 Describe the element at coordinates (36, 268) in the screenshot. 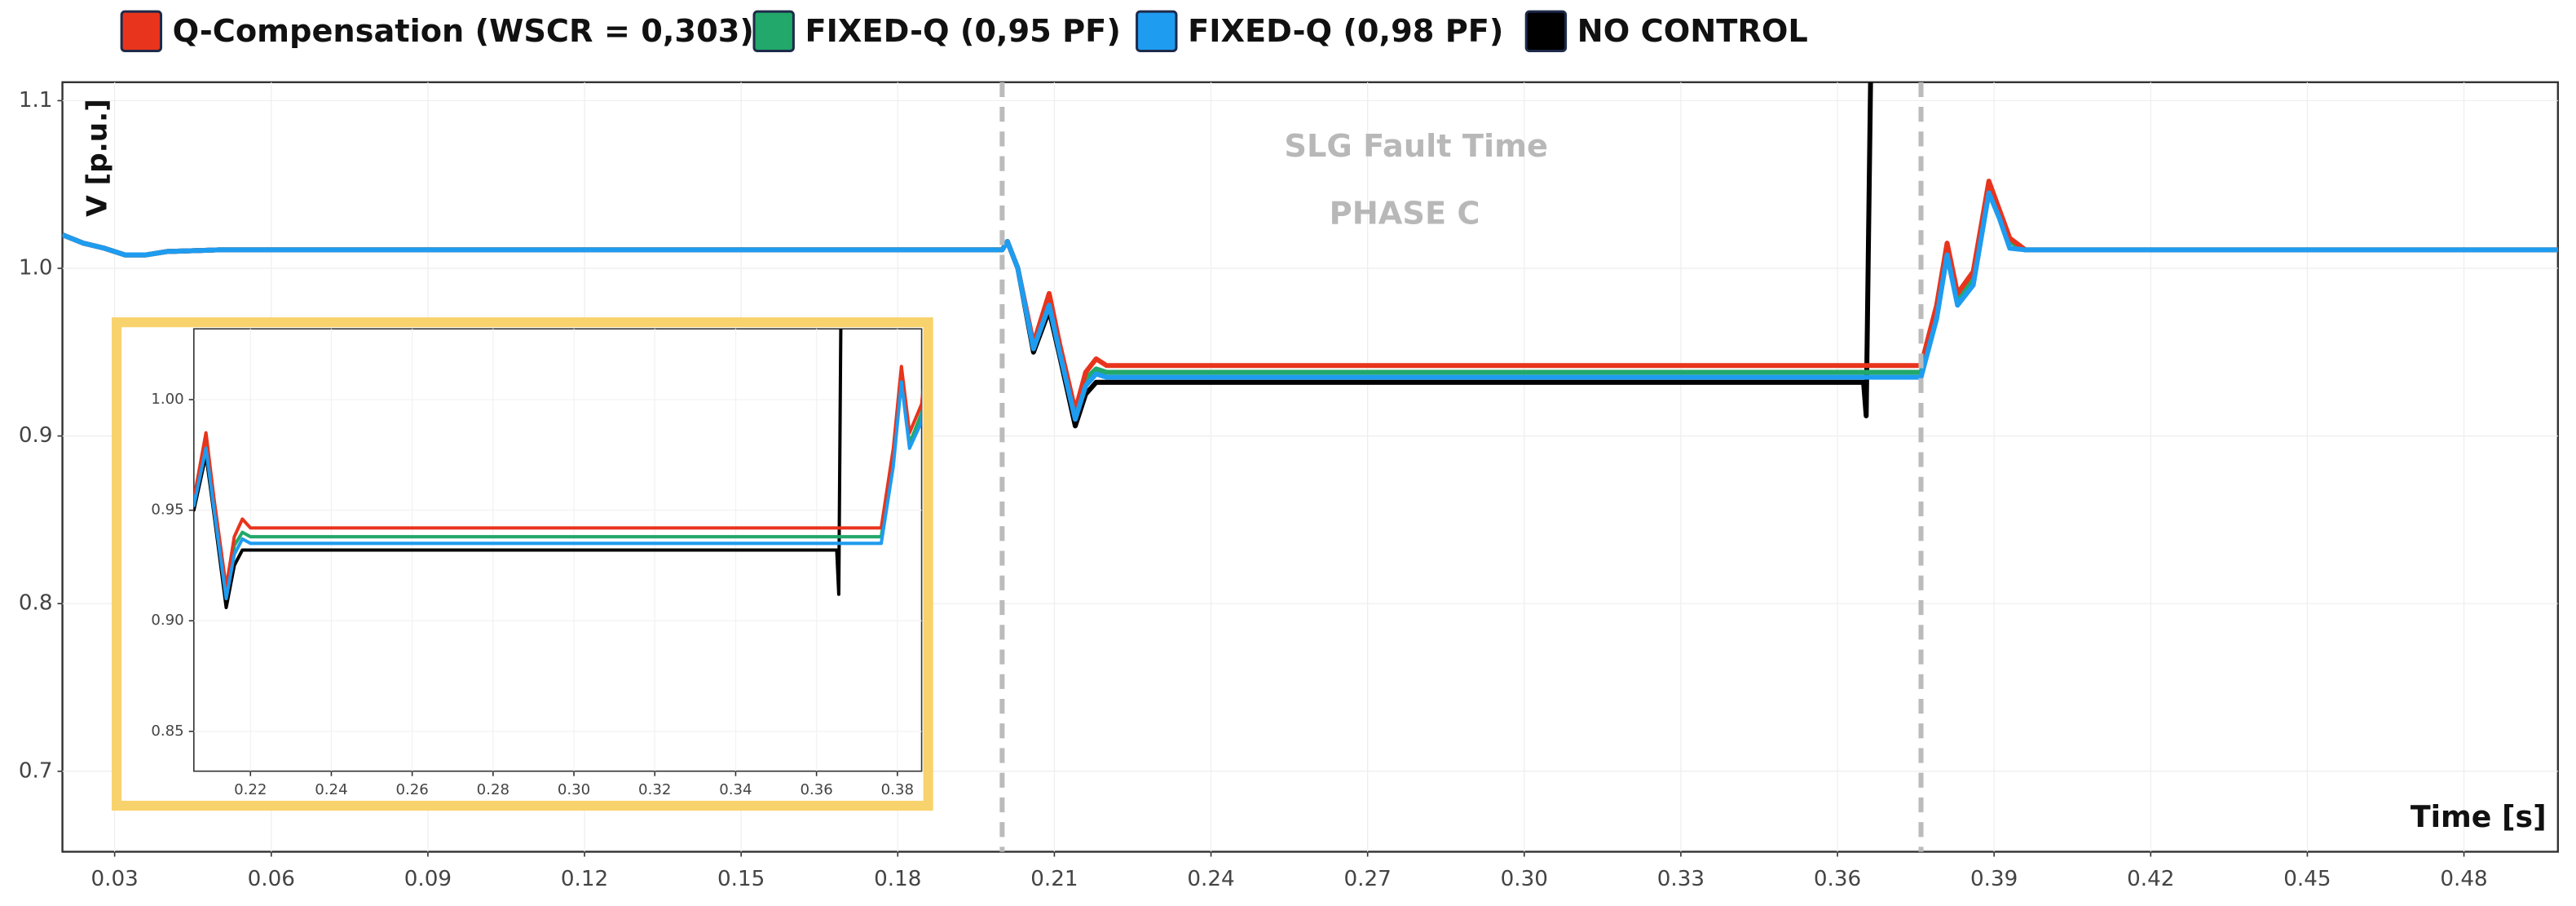

I see `y-tick-label: 1.0` at that location.